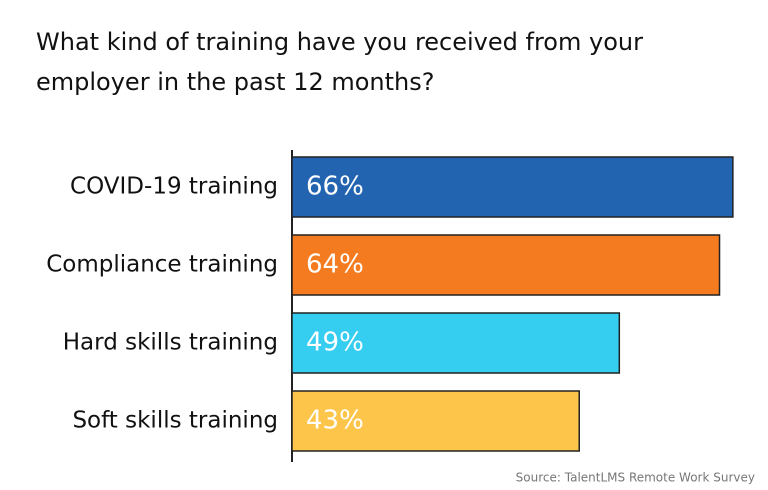  What do you see at coordinates (335, 343) in the screenshot?
I see `value-label: 49%` at bounding box center [335, 343].